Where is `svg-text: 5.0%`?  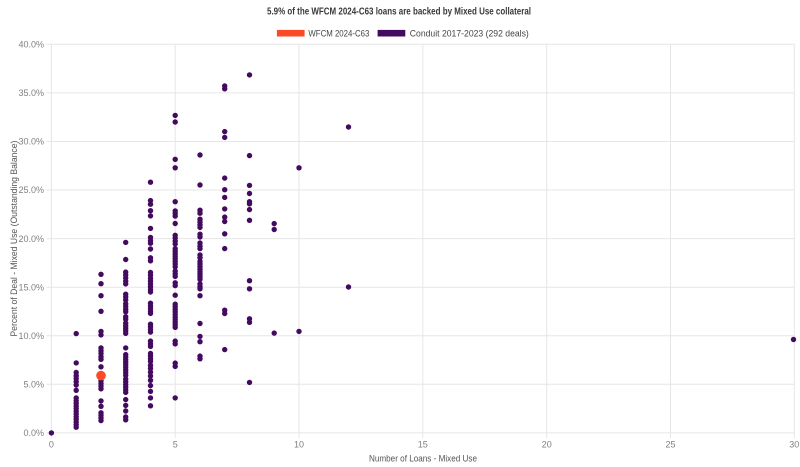
svg-text: 5.0% is located at coordinates (33, 385).